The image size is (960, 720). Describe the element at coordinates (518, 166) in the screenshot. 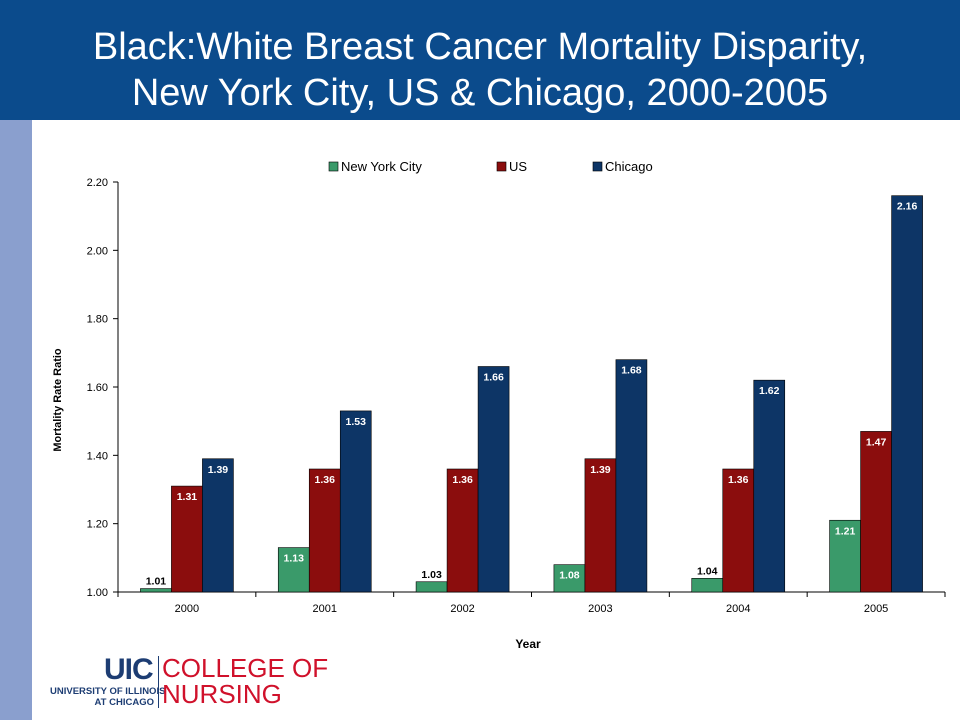

I see `legend-label: US` at that location.